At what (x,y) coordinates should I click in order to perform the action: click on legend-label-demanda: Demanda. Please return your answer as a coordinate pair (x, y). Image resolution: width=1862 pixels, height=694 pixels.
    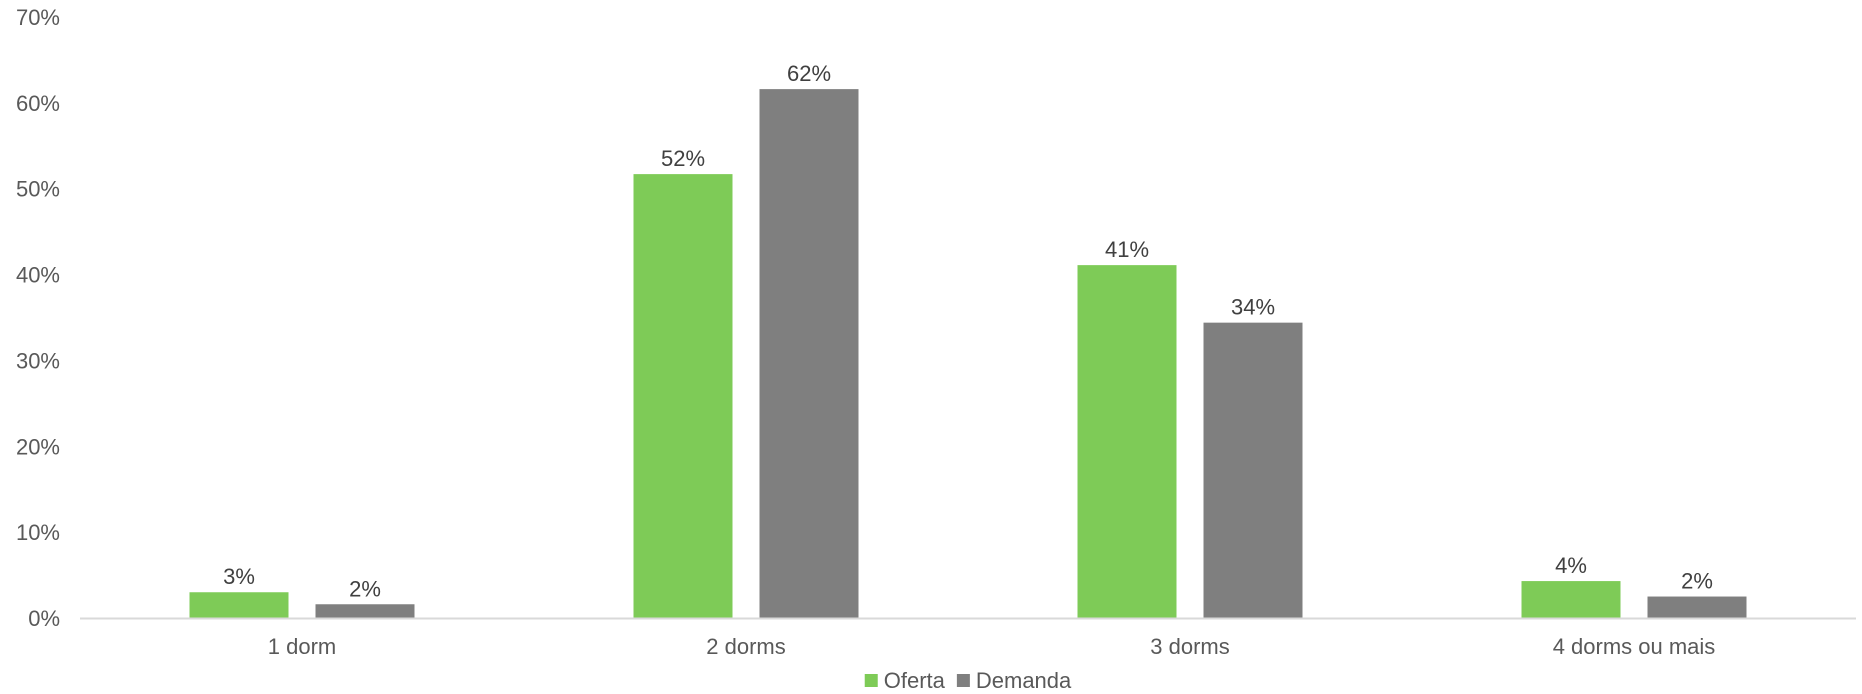
    Looking at the image, I should click on (1024, 680).